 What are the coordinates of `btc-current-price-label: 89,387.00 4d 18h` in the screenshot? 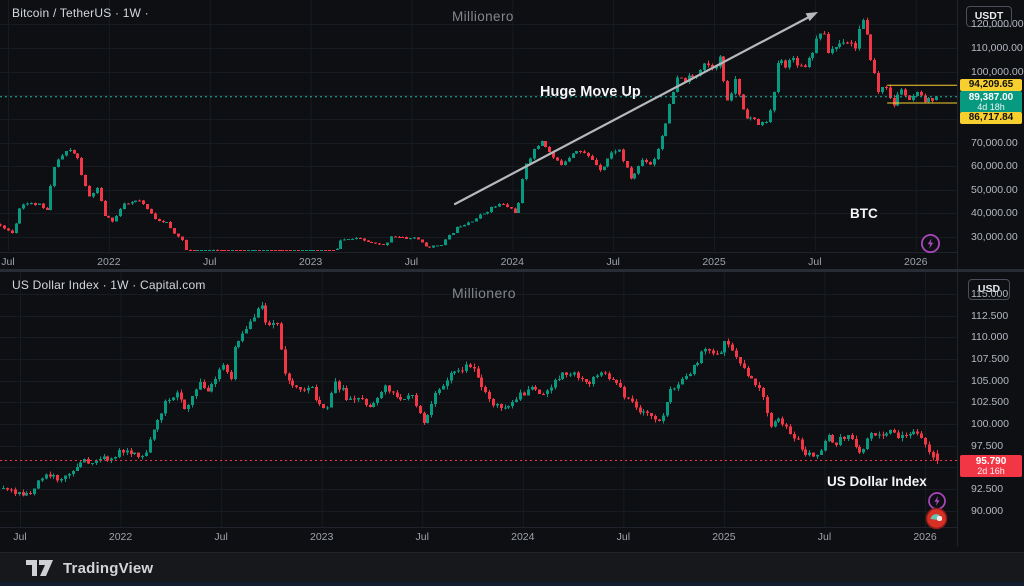 It's located at (991, 101).